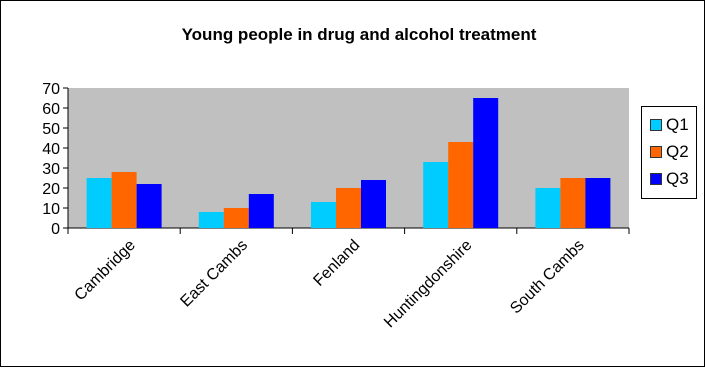 This screenshot has height=368, width=705. I want to click on legend-label: Q1, so click(677, 124).